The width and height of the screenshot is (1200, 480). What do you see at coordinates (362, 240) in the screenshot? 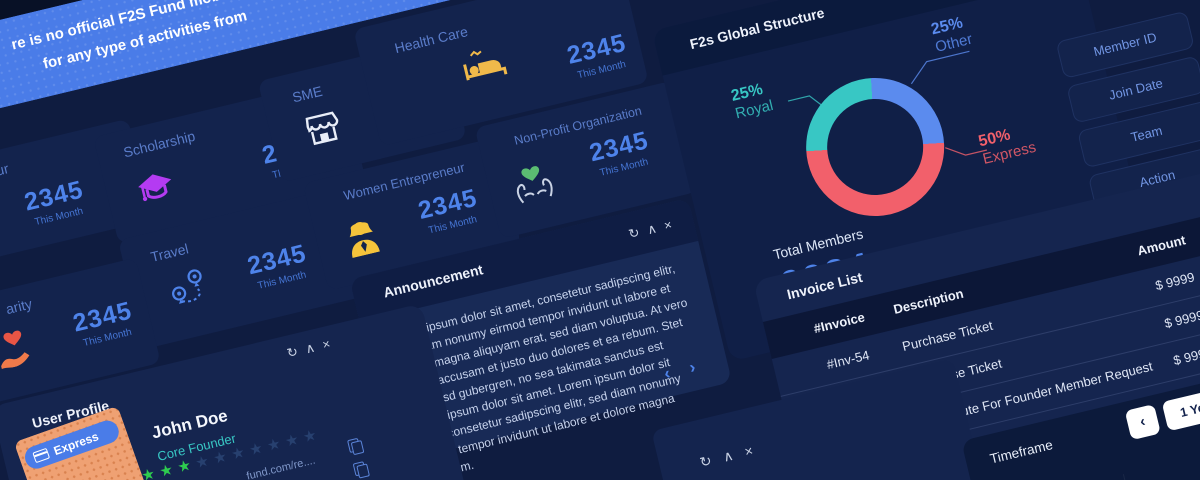
I see `businesswoman-icon` at bounding box center [362, 240].